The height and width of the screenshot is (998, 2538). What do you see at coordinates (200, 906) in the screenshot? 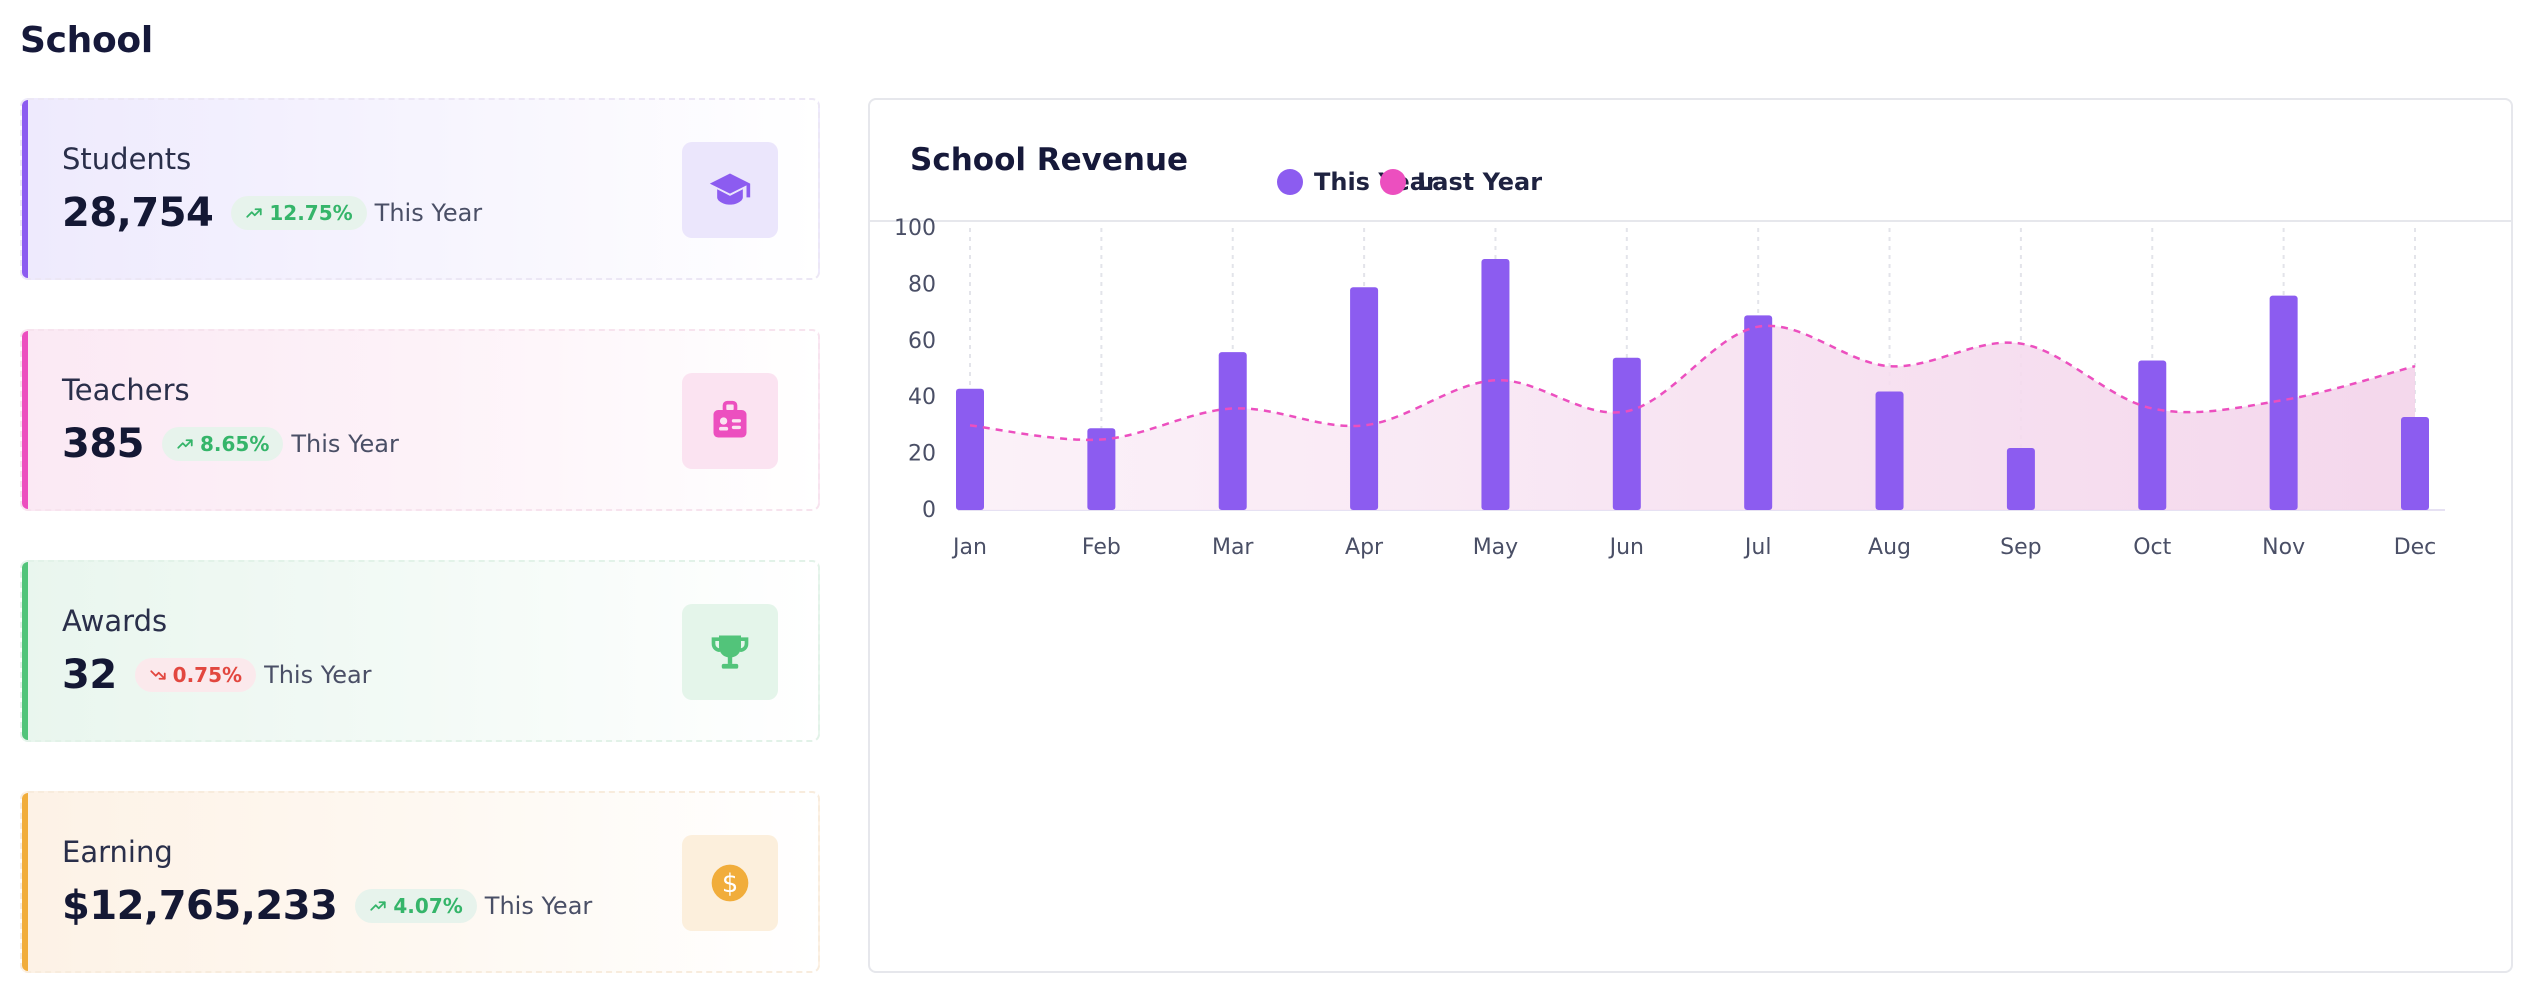
I see `card-value: $12,765,233` at bounding box center [200, 906].